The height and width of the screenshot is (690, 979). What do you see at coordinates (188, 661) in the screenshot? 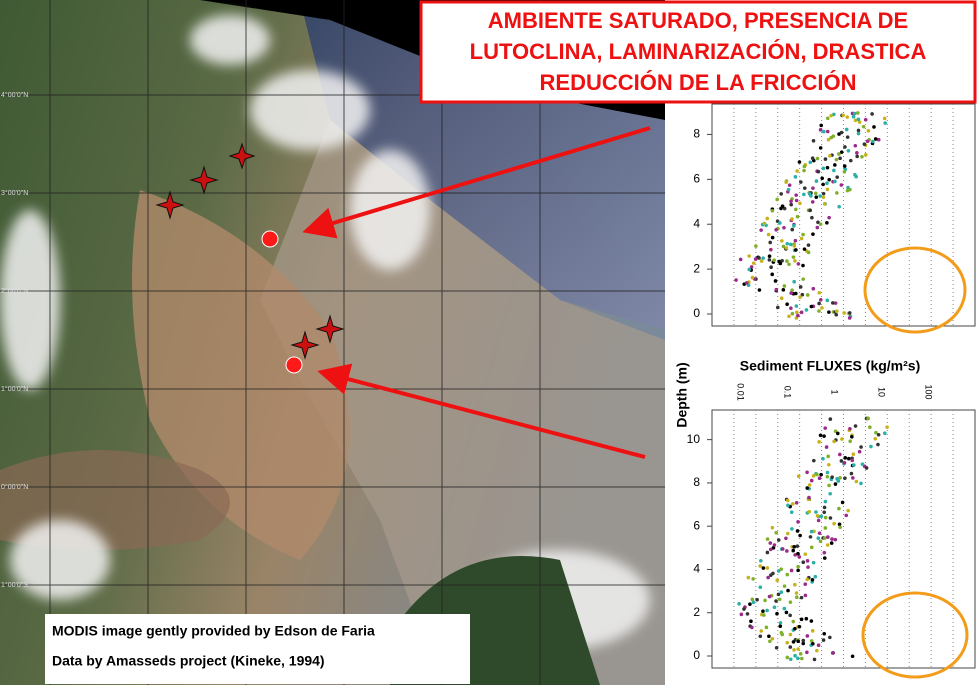
I see `caption-line: Data by Amasseds project (Kineke, 1994)` at bounding box center [188, 661].